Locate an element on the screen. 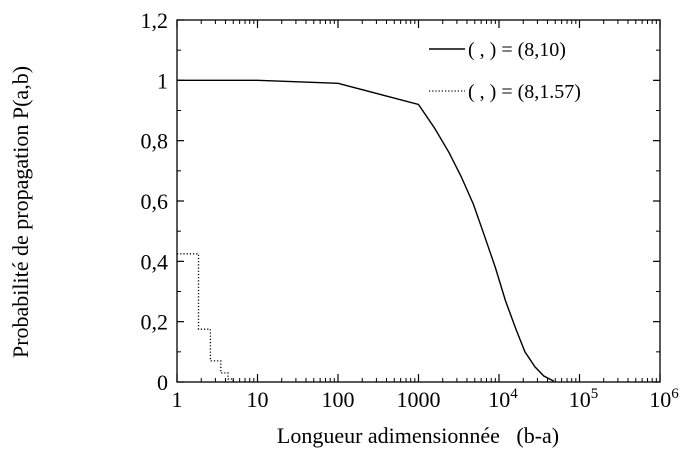 The image size is (680, 449). y-tick-label: 0,4 is located at coordinates (155, 261).